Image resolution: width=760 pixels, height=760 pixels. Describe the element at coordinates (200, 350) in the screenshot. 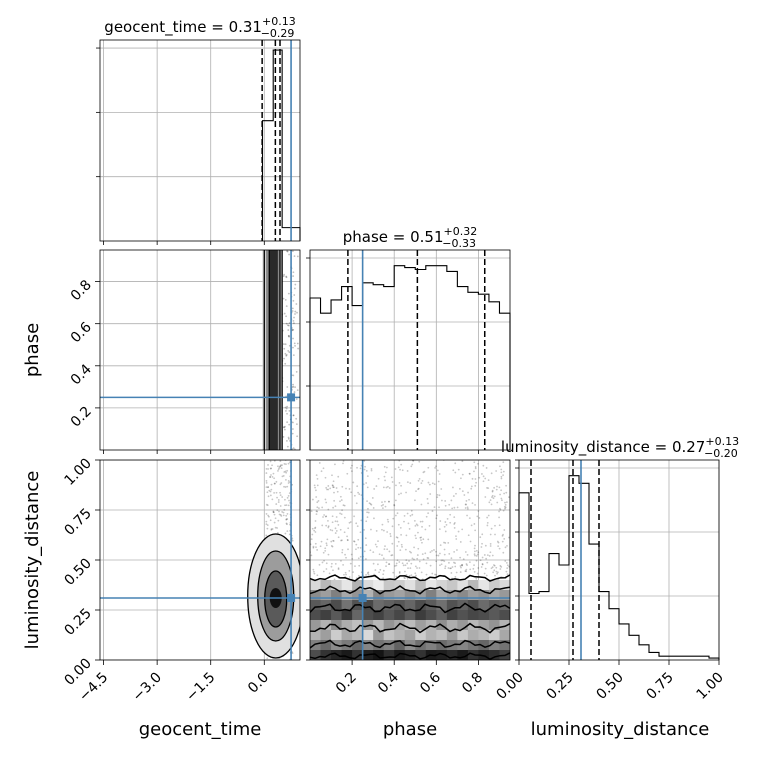

I see `panel-geocent-time-vs-phase` at that location.